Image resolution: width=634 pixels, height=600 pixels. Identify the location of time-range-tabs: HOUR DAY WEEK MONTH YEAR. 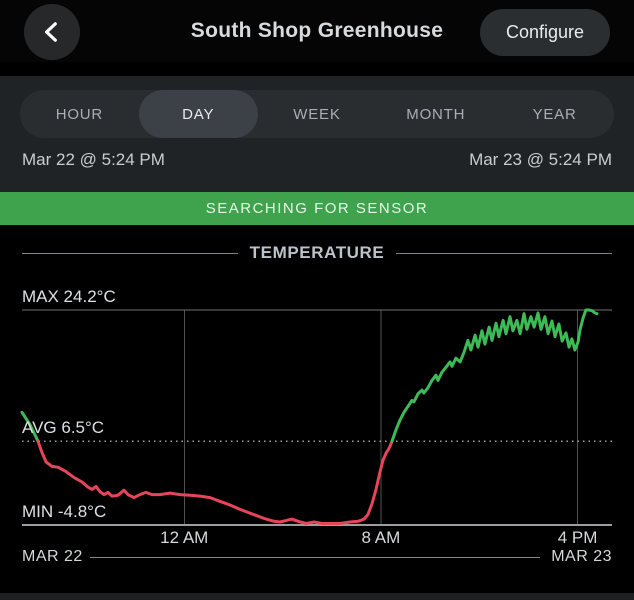
(317, 114).